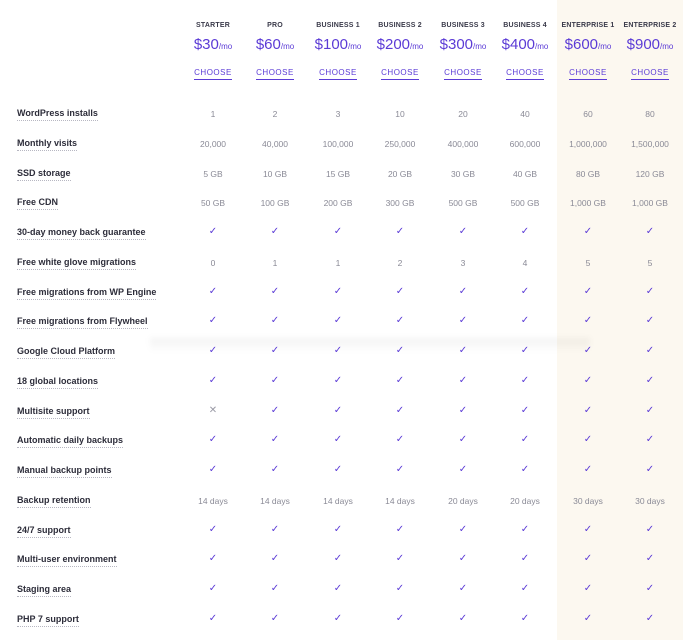  Describe the element at coordinates (348, 442) in the screenshot. I see `feature-row: Automatic daily backups ✓ ✓ ✓ ✓ ✓ ✓ ✓ ✓` at that location.